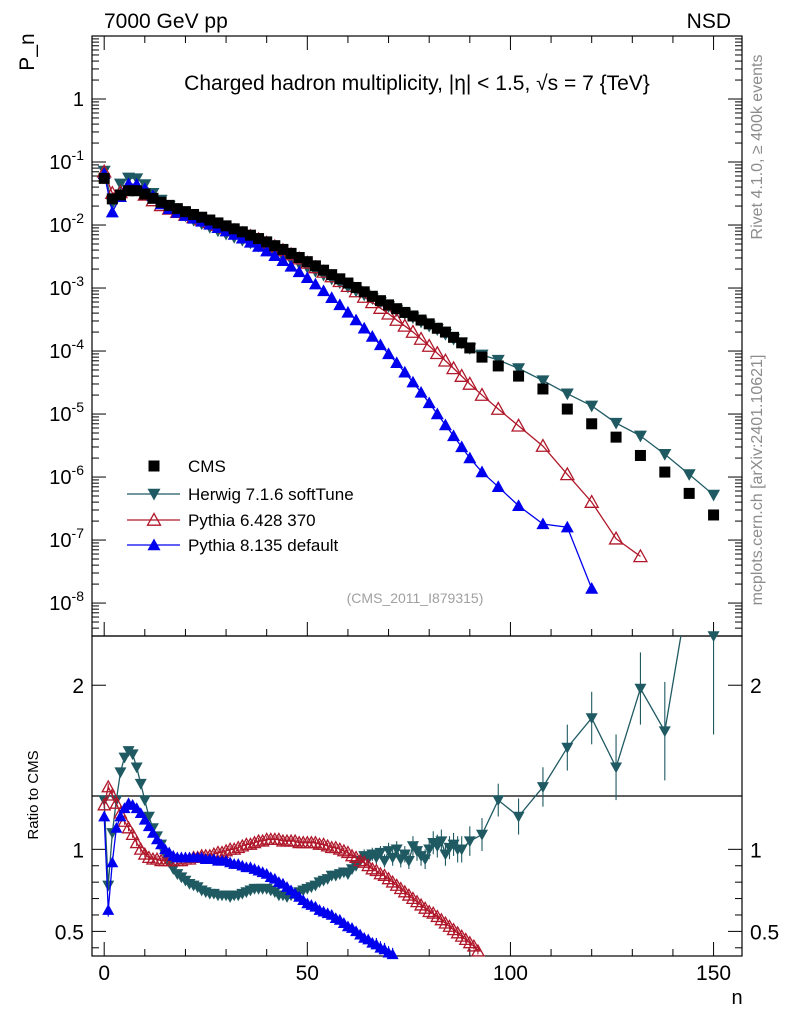  What do you see at coordinates (713, 973) in the screenshot?
I see `x-tick-label: 150` at bounding box center [713, 973].